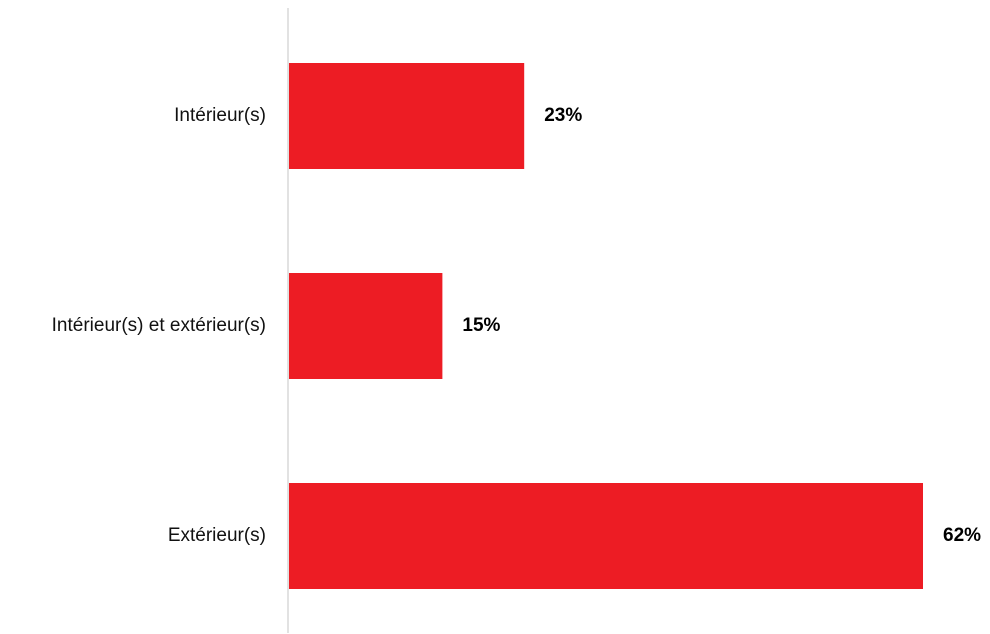  I want to click on category-label-2: Extérieur(s), so click(217, 535).